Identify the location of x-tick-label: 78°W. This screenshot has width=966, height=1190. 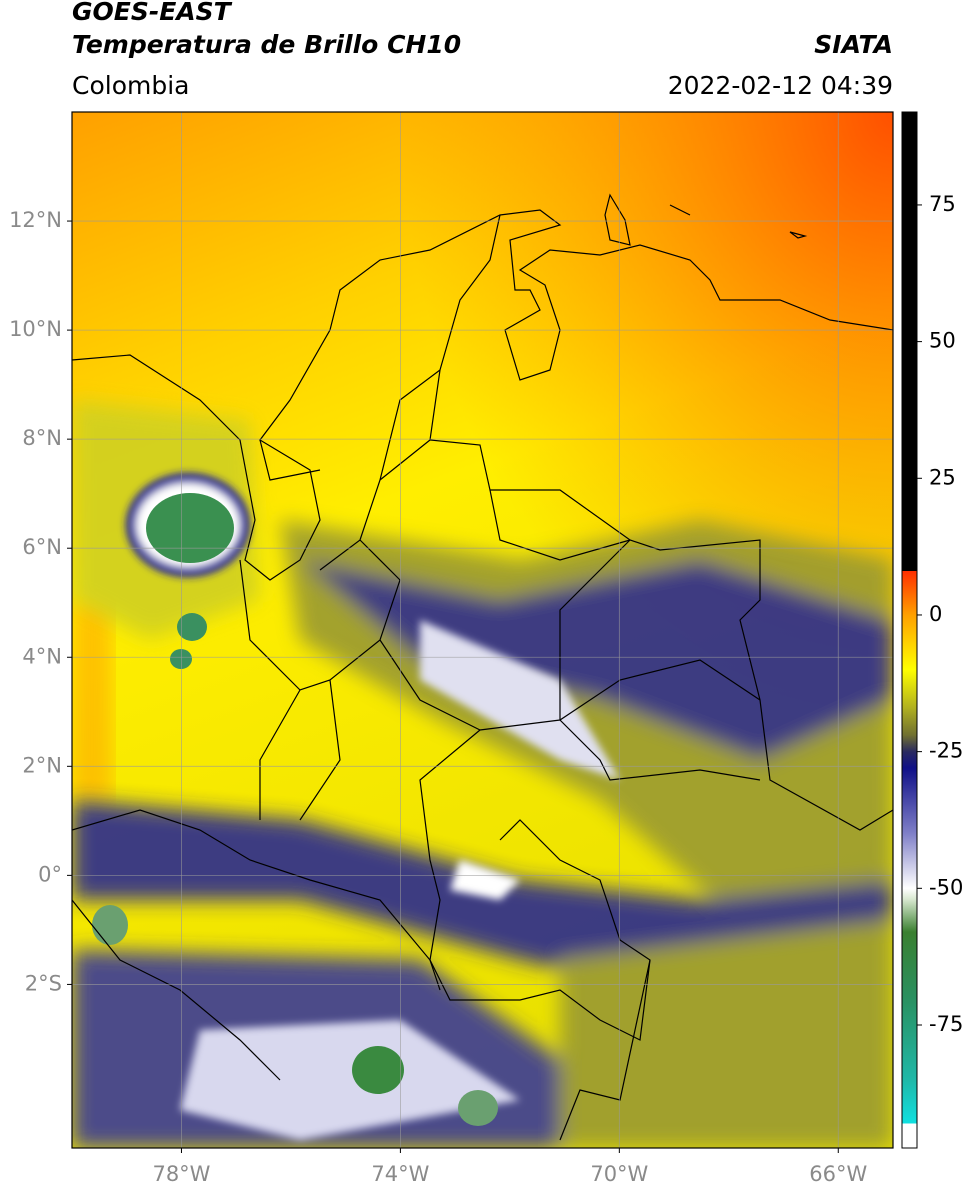
(181, 1174).